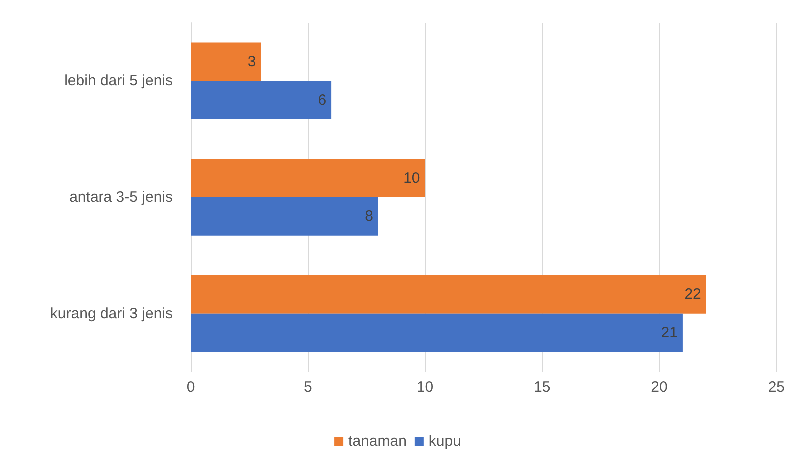 Image resolution: width=796 pixels, height=462 pixels. What do you see at coordinates (412, 178) in the screenshot?
I see `data-label: 10` at bounding box center [412, 178].